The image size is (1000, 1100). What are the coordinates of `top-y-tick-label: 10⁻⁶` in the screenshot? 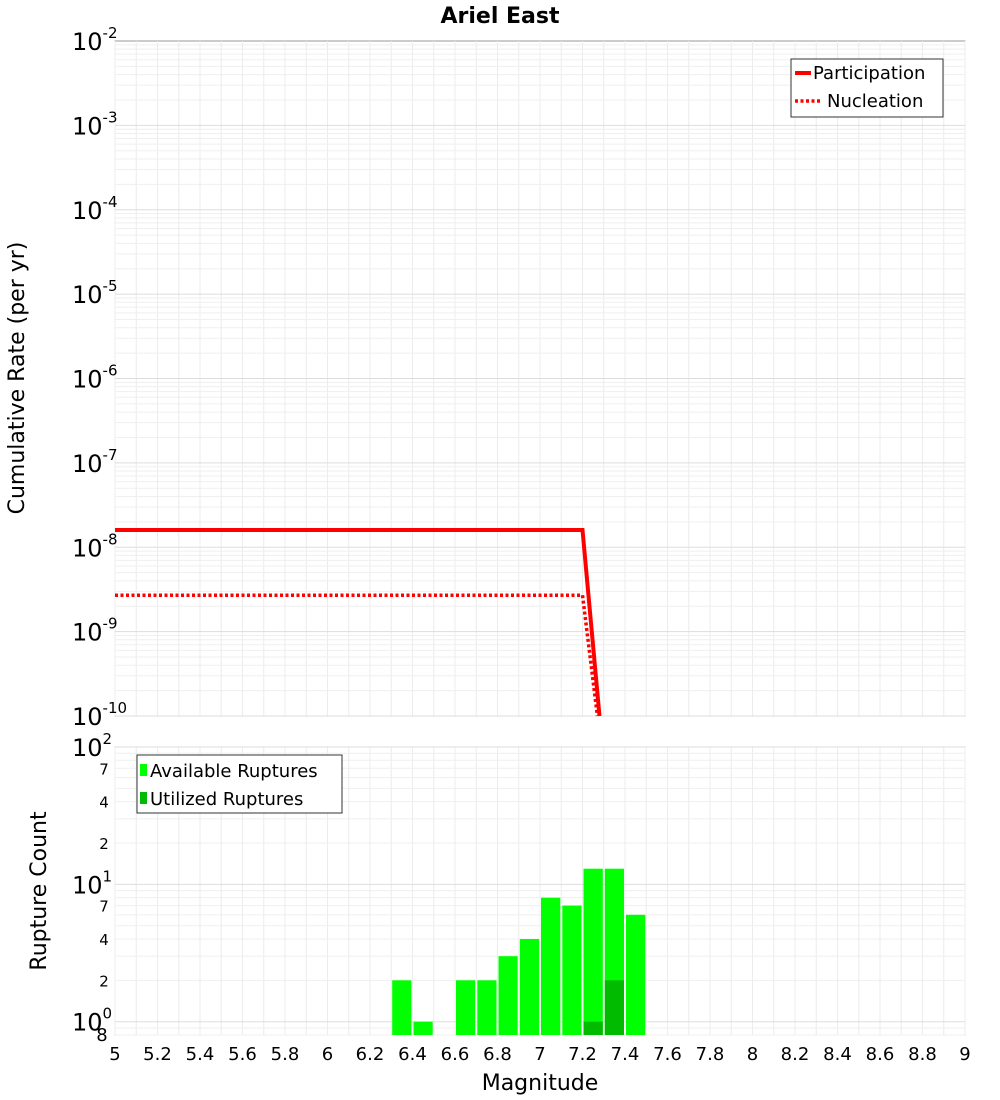 It's located at (95, 378).